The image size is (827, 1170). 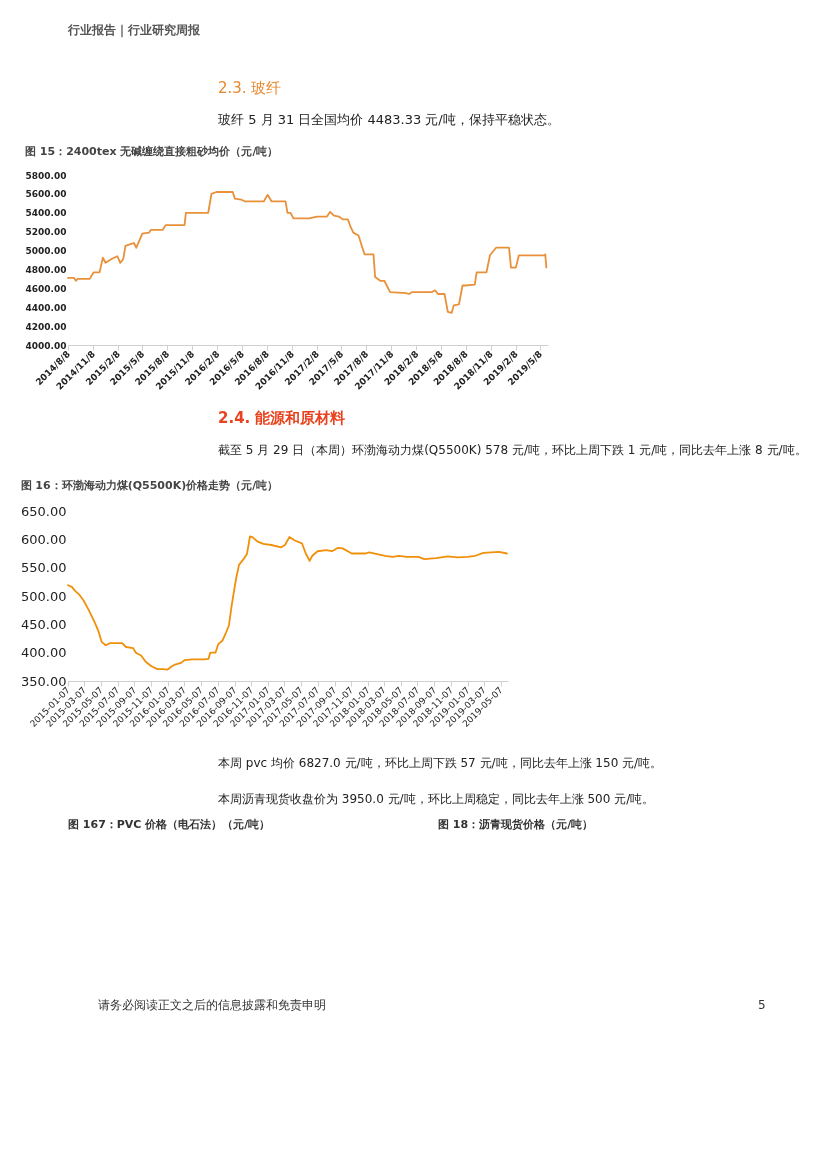 I want to click on y-tick-label: 500.00, so click(x=44, y=596).